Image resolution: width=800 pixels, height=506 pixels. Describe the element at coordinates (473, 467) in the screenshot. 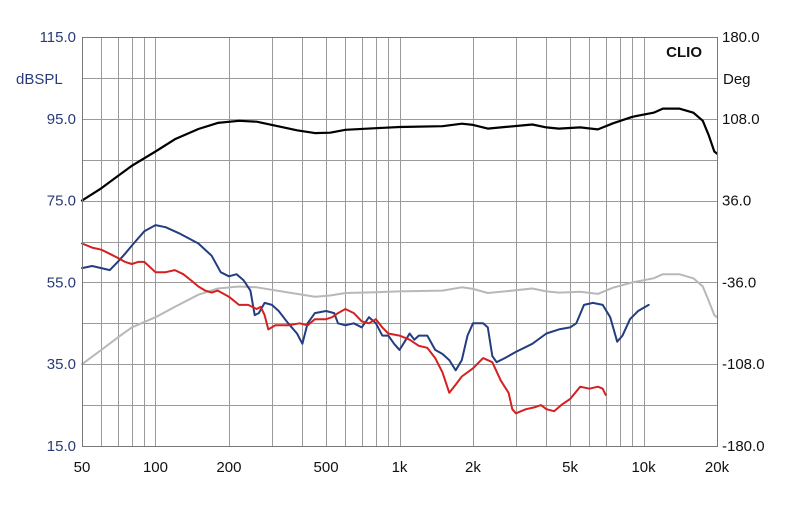

I see `x-tick-label: 2k` at that location.